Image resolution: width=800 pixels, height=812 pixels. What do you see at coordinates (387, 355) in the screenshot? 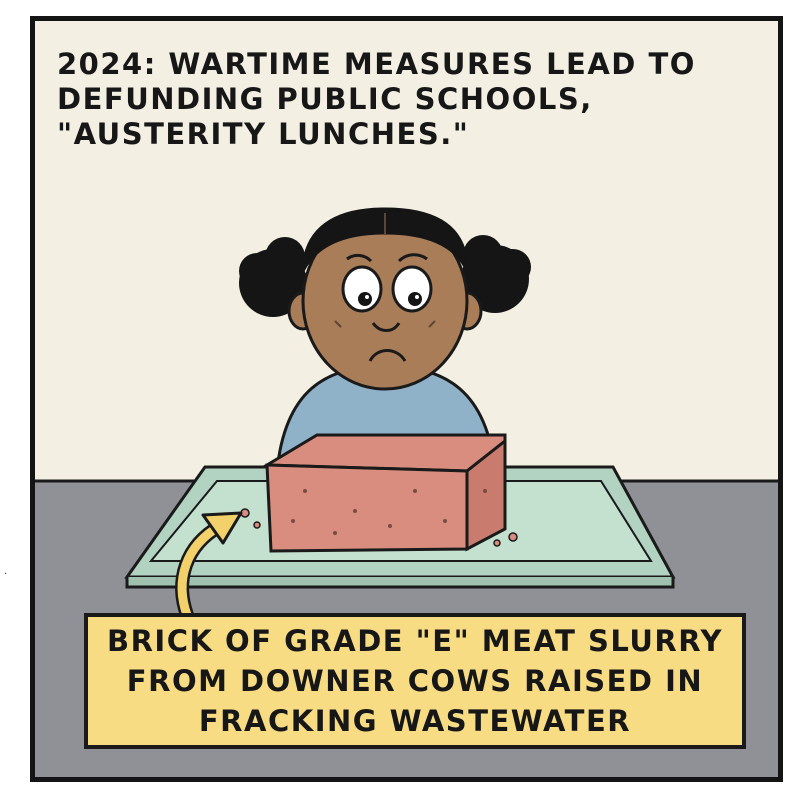
I see `mouth` at bounding box center [387, 355].